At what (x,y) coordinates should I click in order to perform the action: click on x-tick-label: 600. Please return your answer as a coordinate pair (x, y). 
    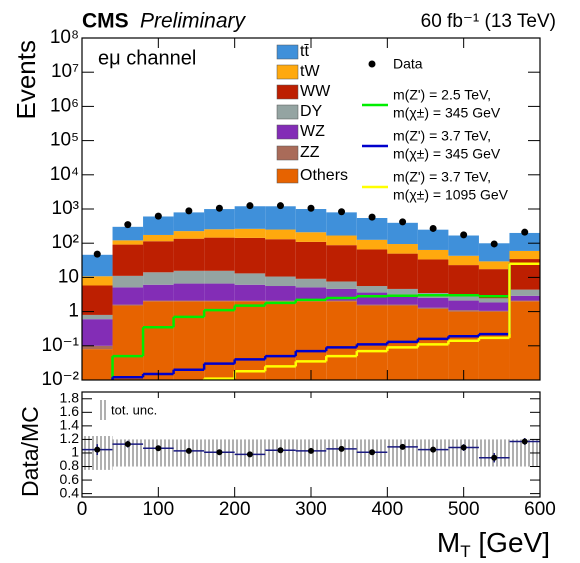
    Looking at the image, I should click on (540, 509).